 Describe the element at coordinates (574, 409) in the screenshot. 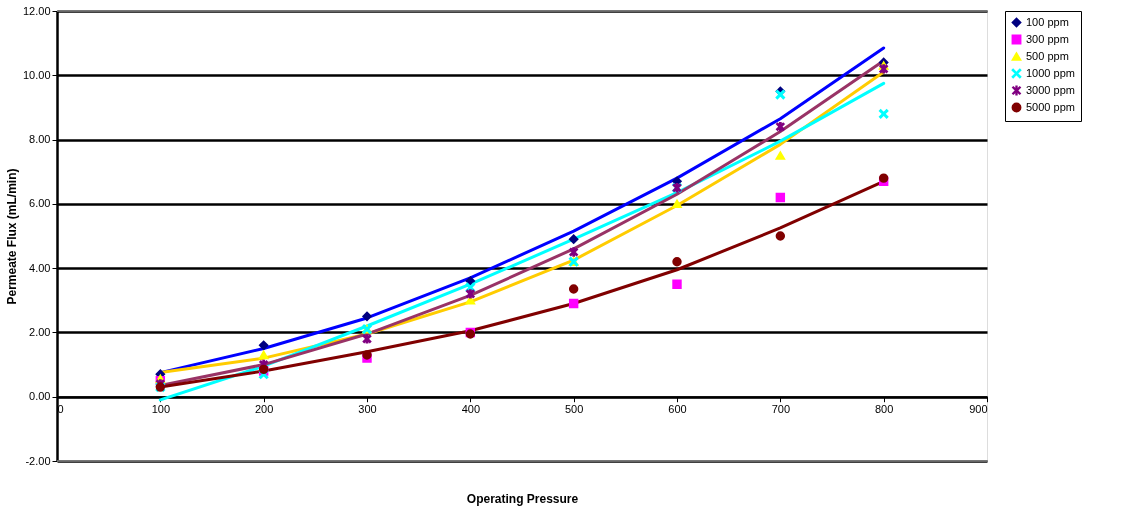

I see `x-tick-label: 500` at that location.